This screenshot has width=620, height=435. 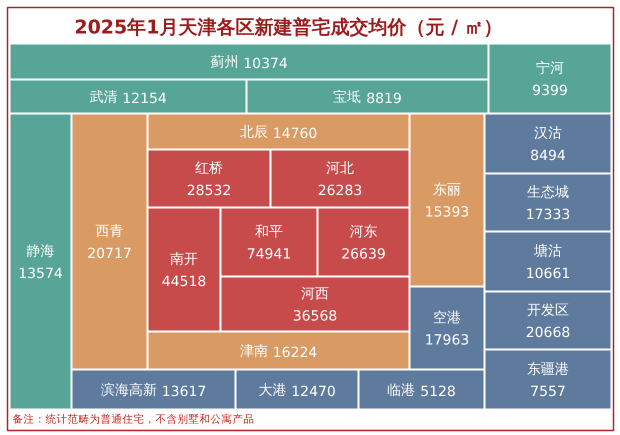 What do you see at coordinates (548, 156) in the screenshot?
I see `data-label: 8494` at bounding box center [548, 156].